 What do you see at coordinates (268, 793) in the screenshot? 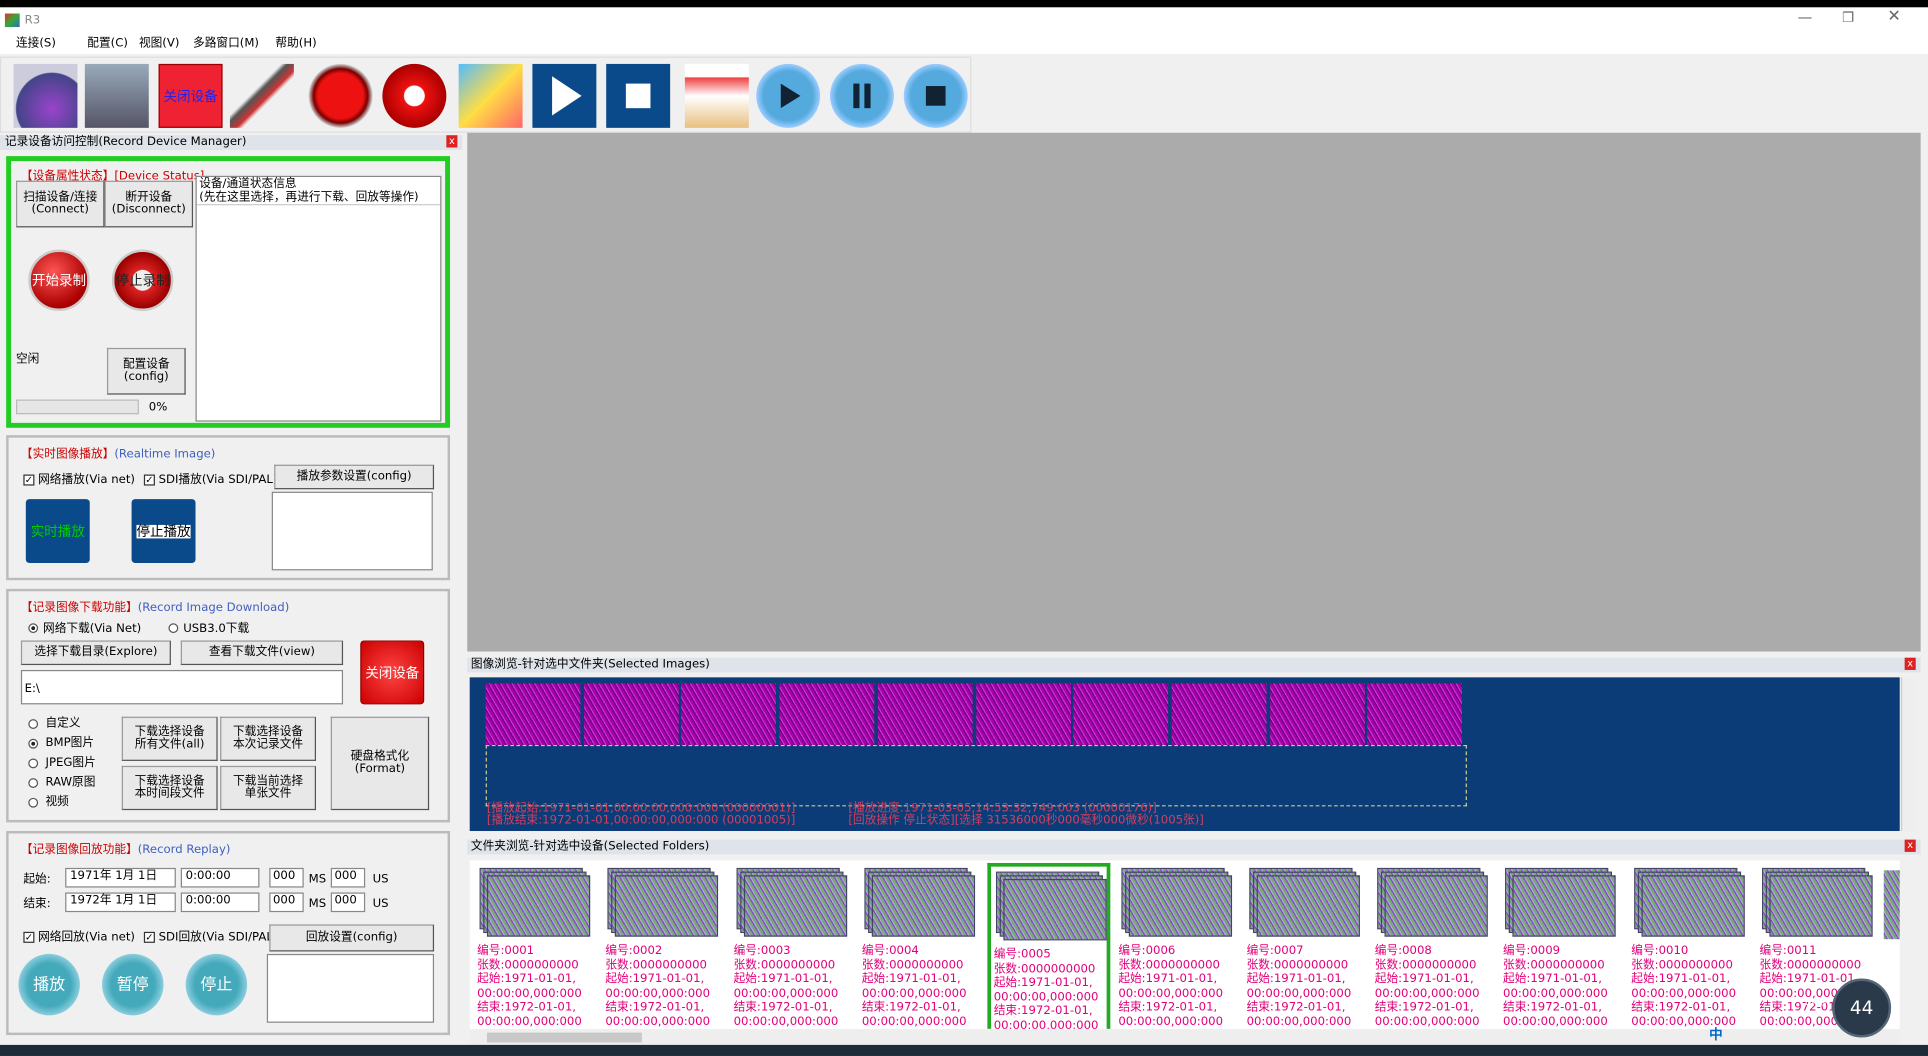
I see `label: 单张文件` at bounding box center [268, 793].